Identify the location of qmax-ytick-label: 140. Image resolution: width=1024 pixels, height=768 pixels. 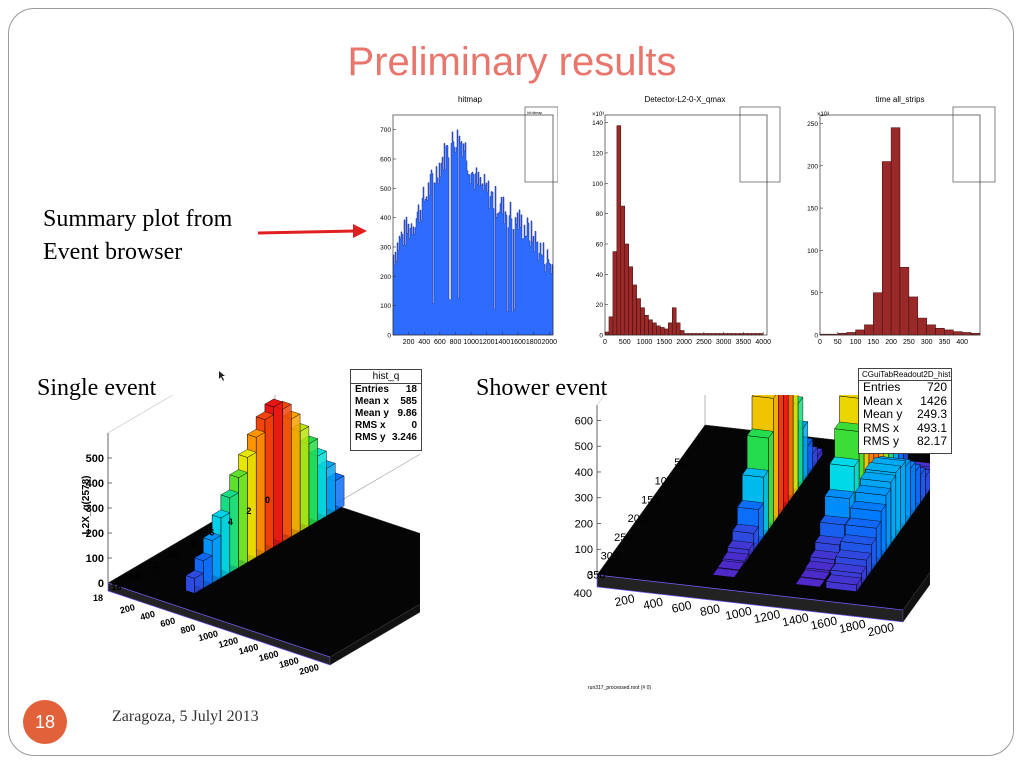
(597, 123).